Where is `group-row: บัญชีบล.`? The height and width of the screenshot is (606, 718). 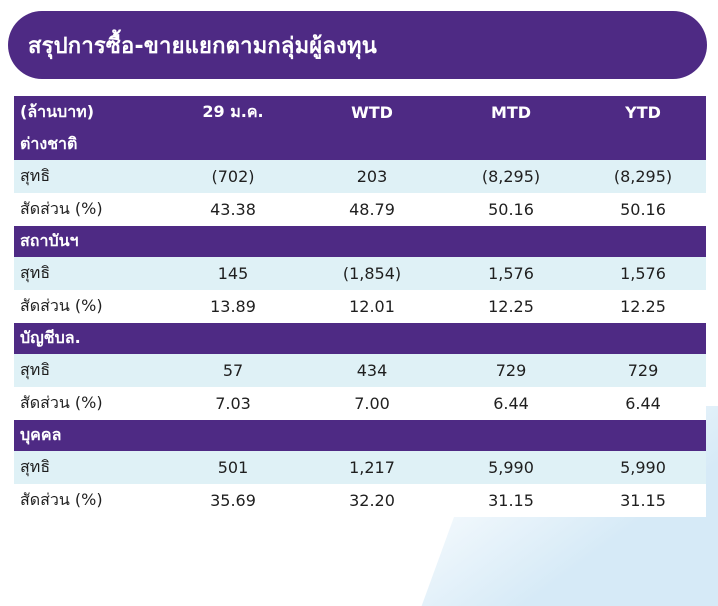
group-row: บัญชีบล. is located at coordinates (360, 338).